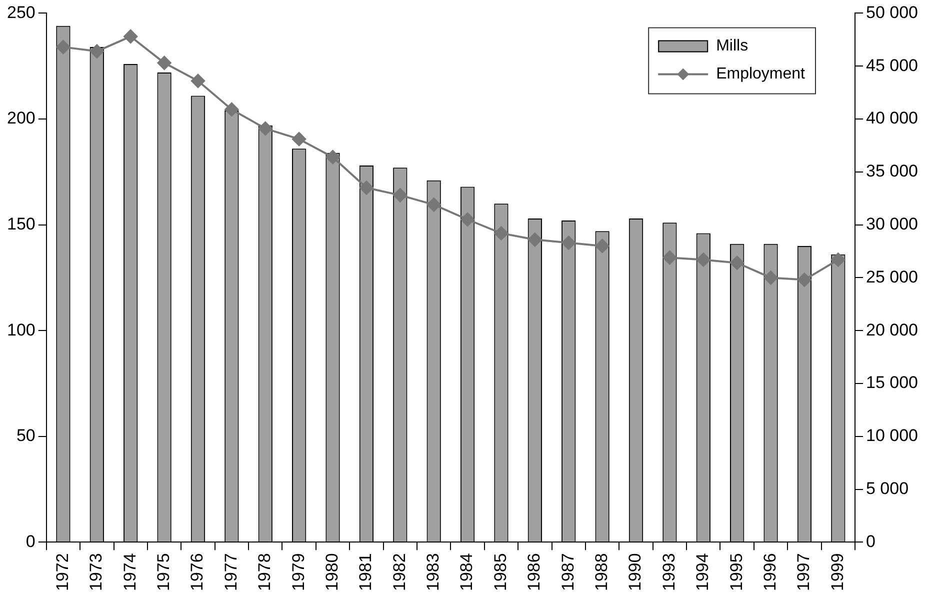 This screenshot has width=929, height=598. What do you see at coordinates (21, 224) in the screenshot?
I see `y-tick-label: 150` at bounding box center [21, 224].